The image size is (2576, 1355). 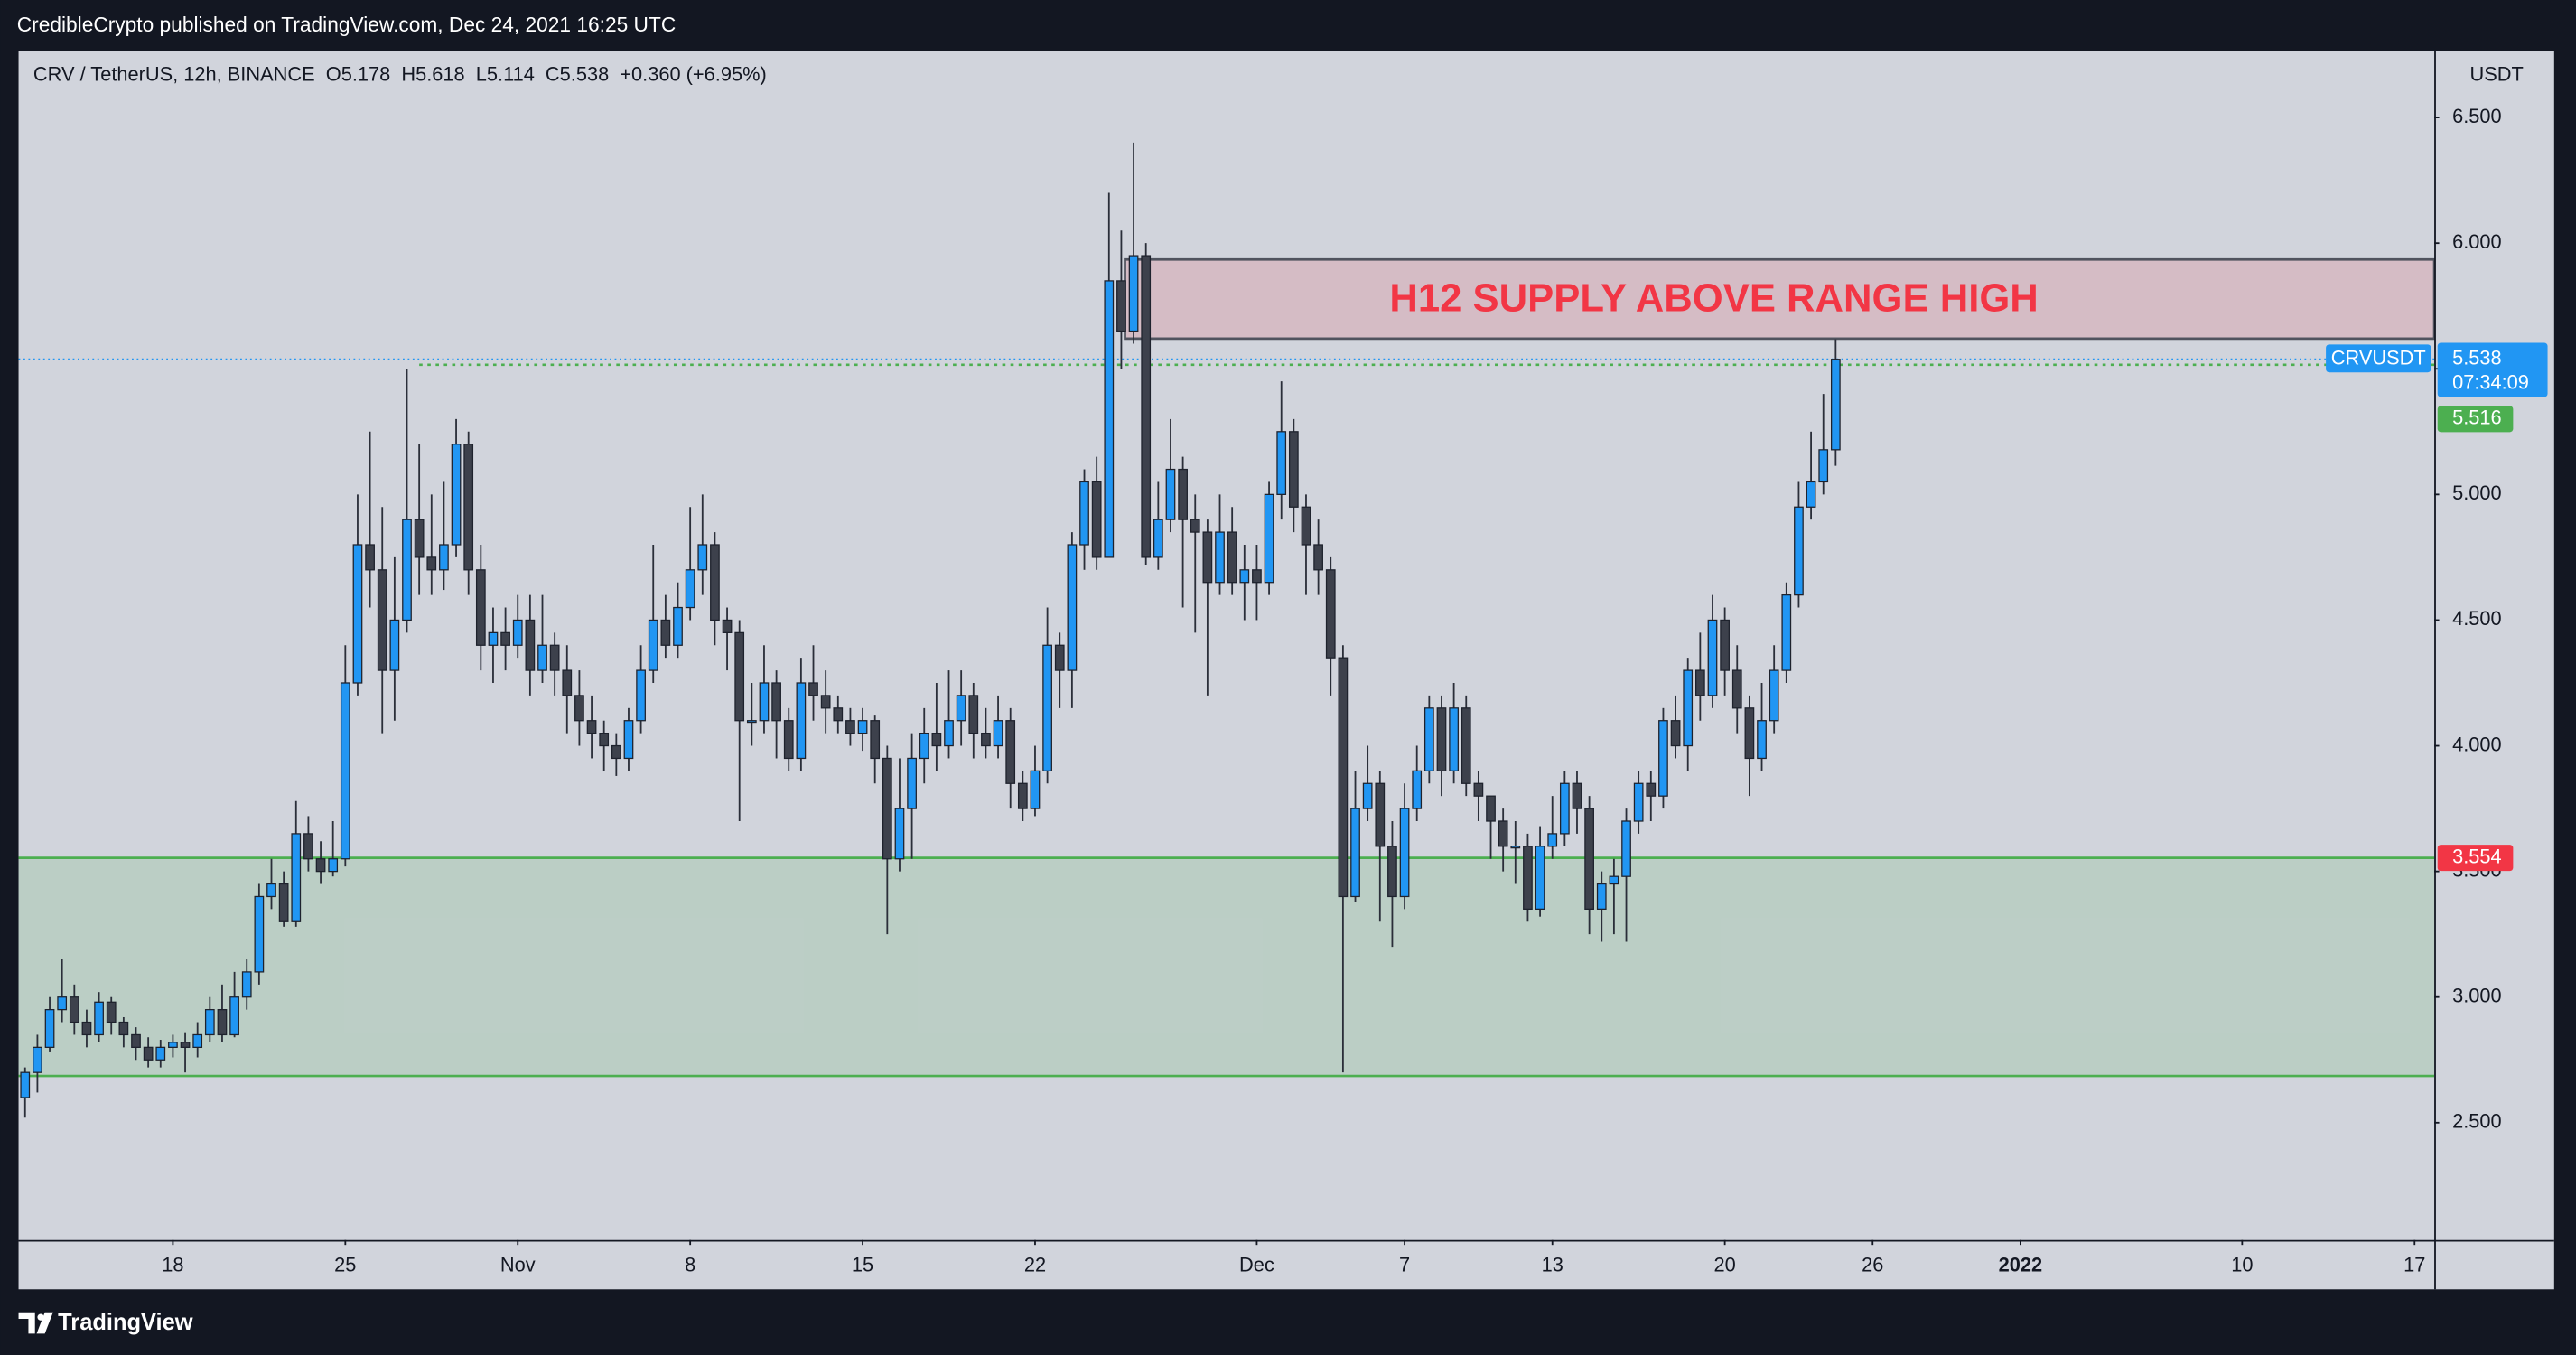 What do you see at coordinates (2477, 417) in the screenshot?
I see `level-label: 5.516` at bounding box center [2477, 417].